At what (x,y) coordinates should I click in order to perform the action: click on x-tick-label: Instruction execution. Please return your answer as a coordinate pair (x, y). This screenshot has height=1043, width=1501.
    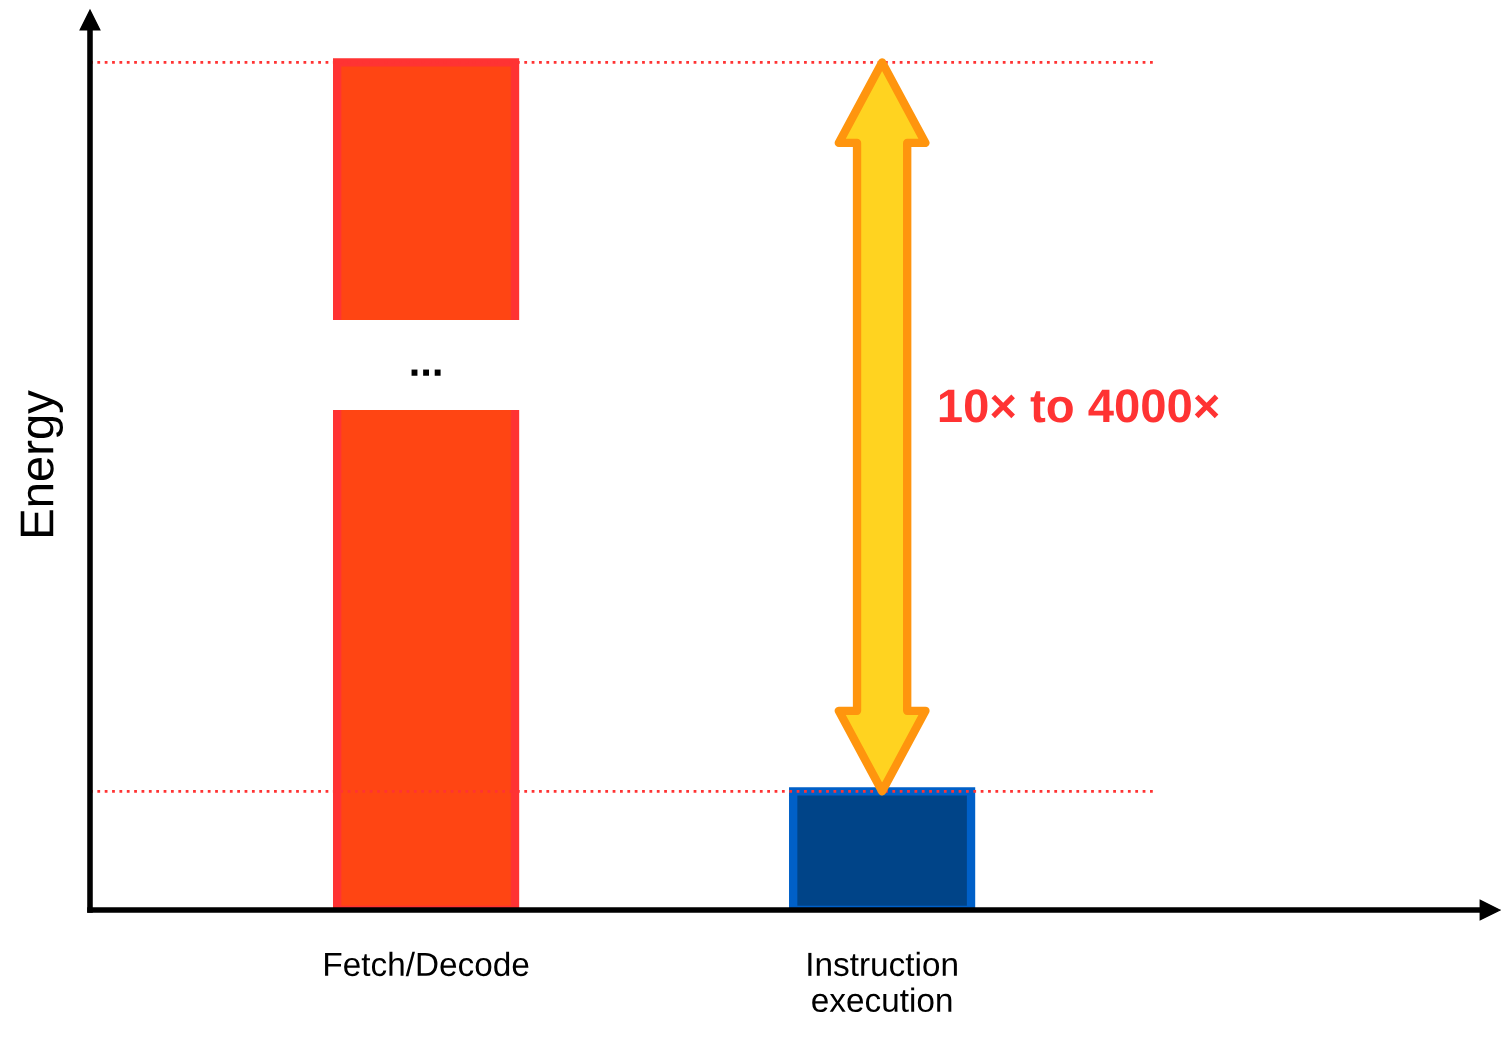
    Looking at the image, I should click on (882, 982).